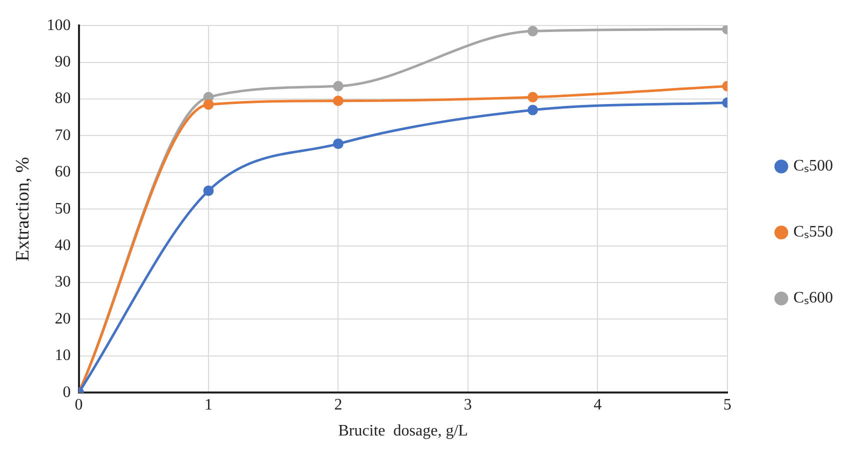 The height and width of the screenshot is (453, 861). Describe the element at coordinates (62, 172) in the screenshot. I see `y-tick-label: 60` at that location.